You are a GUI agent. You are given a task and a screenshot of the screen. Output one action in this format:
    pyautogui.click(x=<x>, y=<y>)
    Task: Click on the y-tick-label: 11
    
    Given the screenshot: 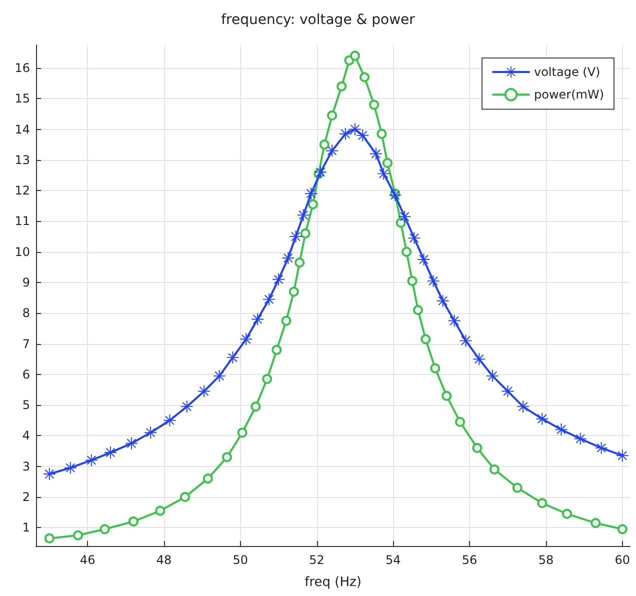 What is the action you would take?
    pyautogui.click(x=22, y=221)
    